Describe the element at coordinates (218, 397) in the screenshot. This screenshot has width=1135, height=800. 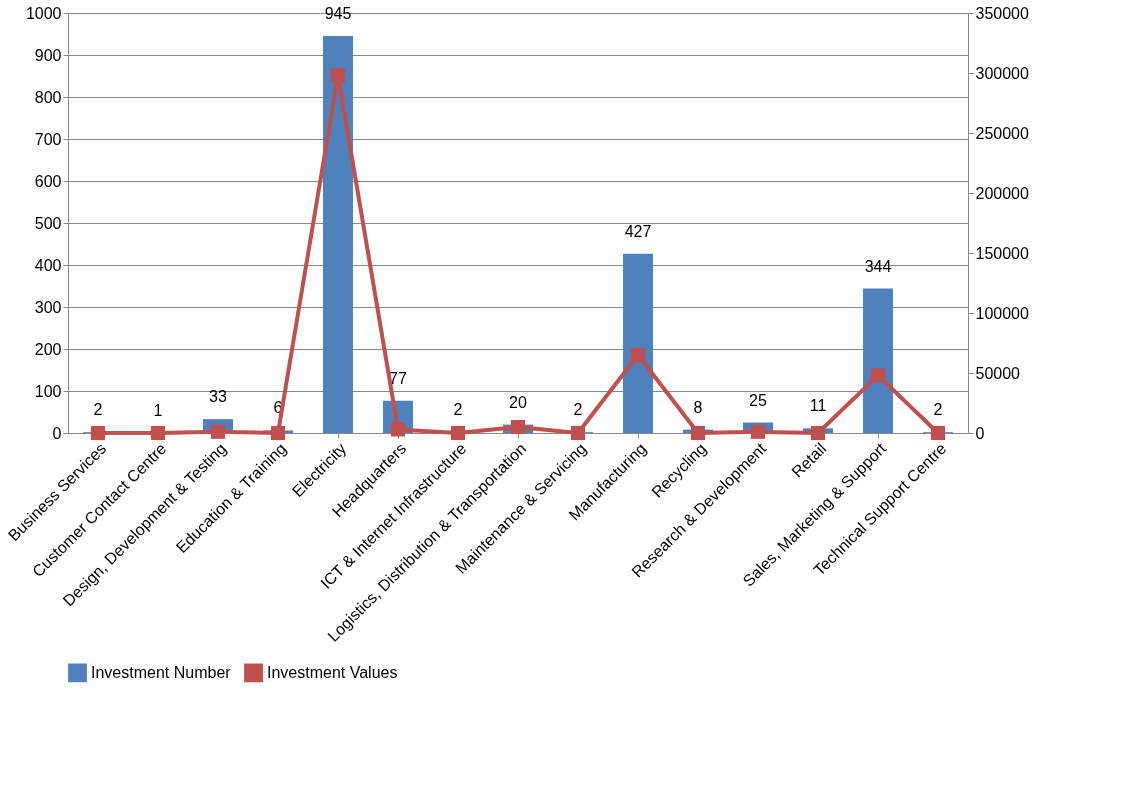
I see `data-label: 33` at that location.